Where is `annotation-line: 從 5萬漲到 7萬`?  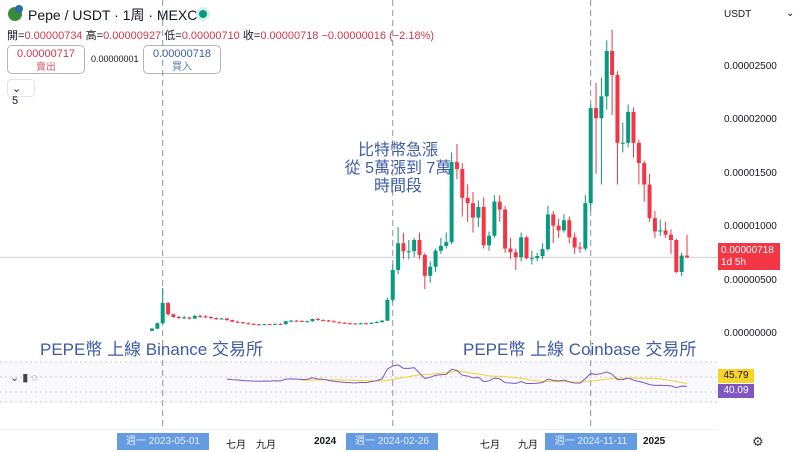
annotation-line: 從 5萬漲到 7萬 is located at coordinates (398, 168).